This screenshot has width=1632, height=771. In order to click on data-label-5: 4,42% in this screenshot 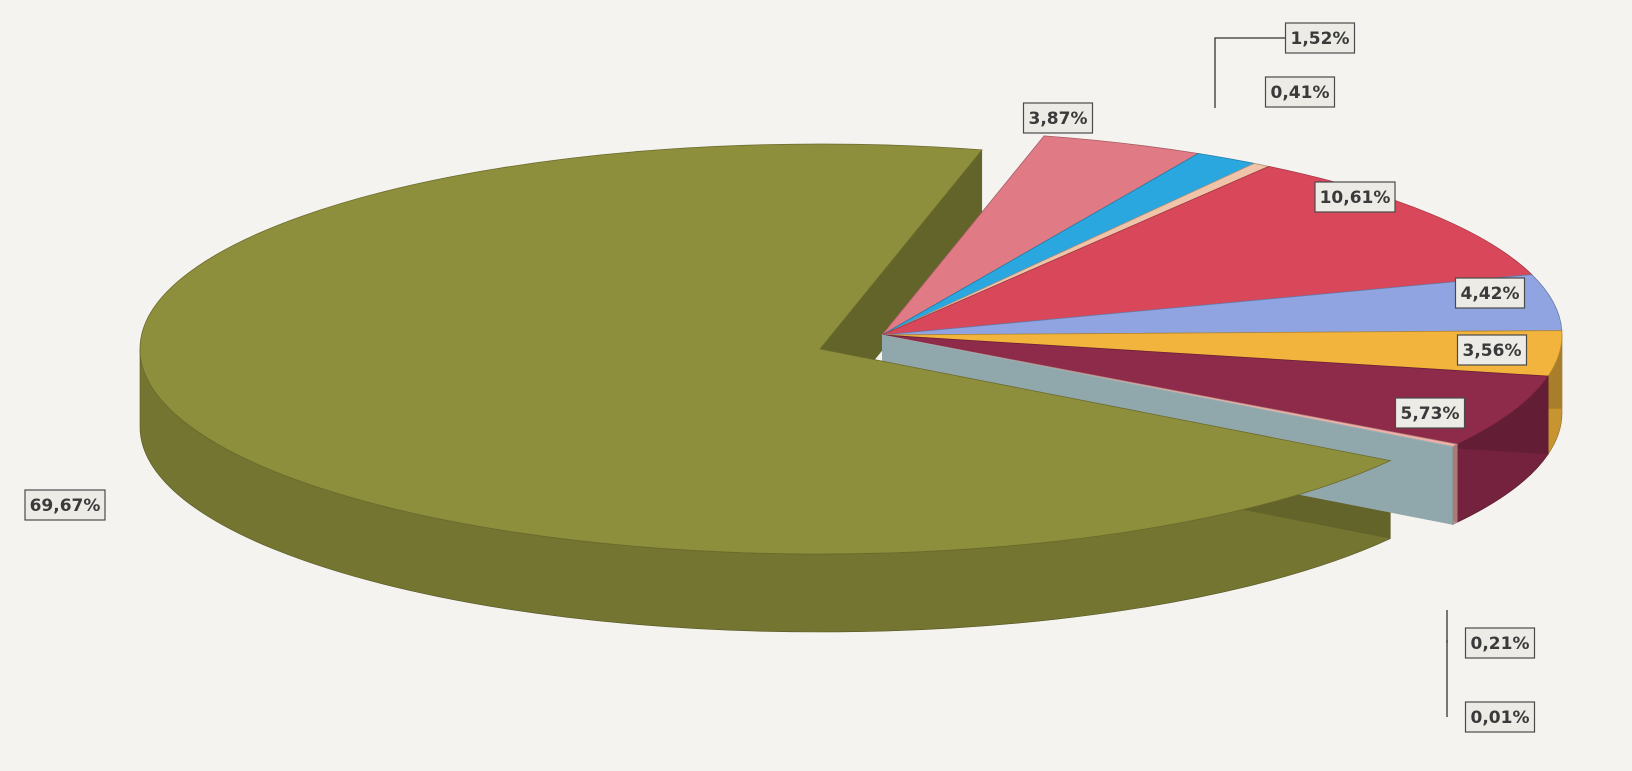, I will do `click(1490, 294)`.